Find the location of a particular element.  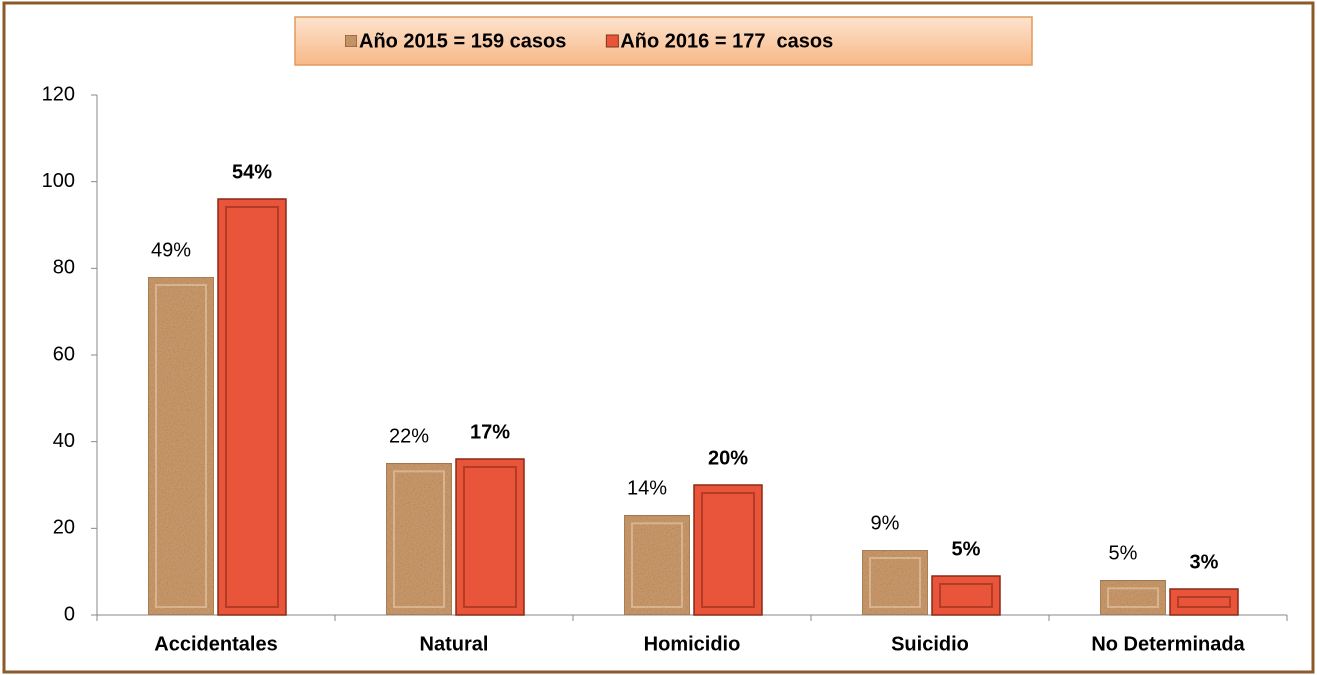

y-tick-label: 40 is located at coordinates (64, 441).